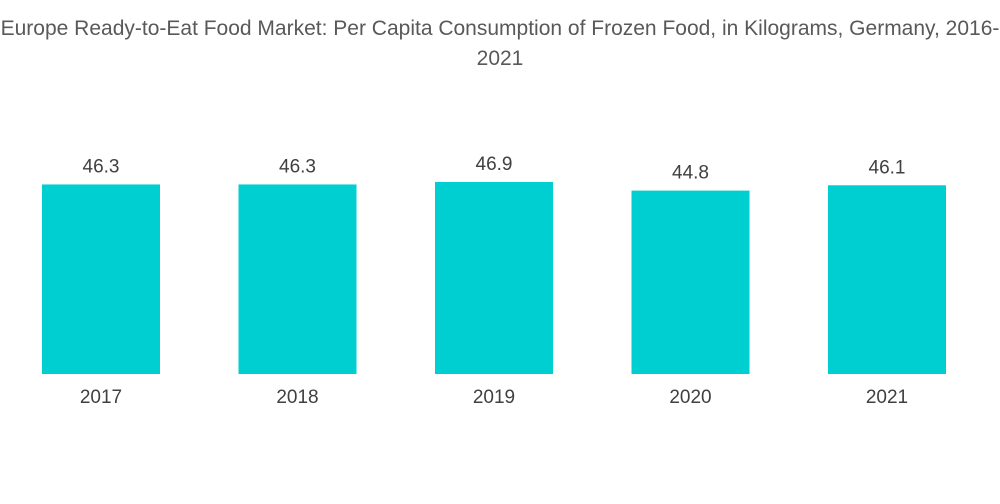  What do you see at coordinates (297, 279) in the screenshot?
I see `bar-2018` at bounding box center [297, 279].